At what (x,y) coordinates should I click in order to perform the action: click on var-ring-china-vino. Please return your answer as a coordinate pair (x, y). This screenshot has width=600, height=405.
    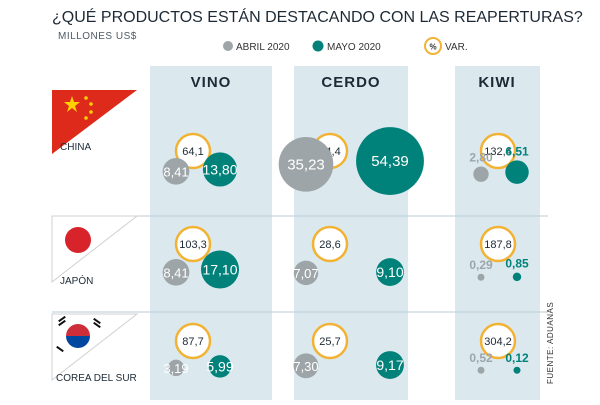
    Looking at the image, I should click on (193, 151).